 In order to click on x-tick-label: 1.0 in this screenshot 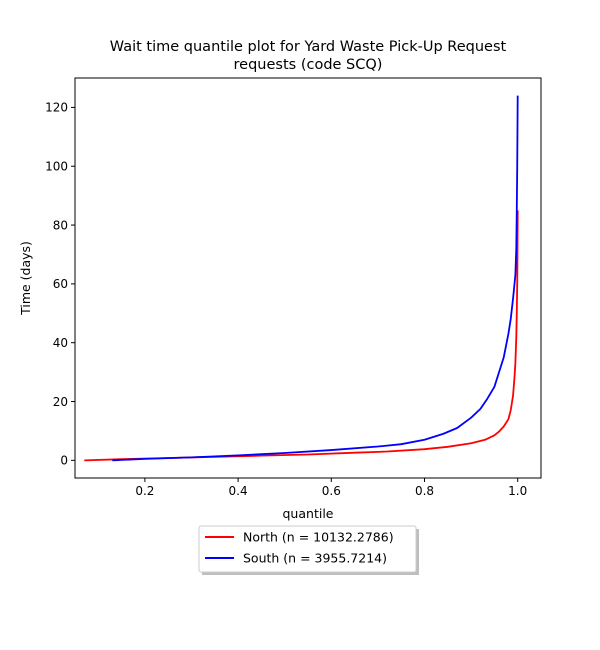, I will do `click(517, 491)`.